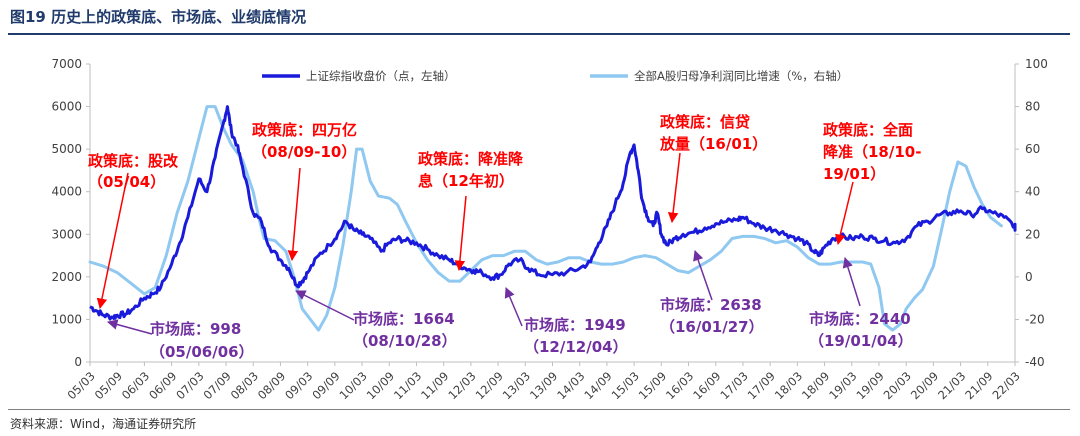 The image size is (1080, 436). I want to click on policy-bottom-annotation-text: 政策底：信贷, so click(705, 122).